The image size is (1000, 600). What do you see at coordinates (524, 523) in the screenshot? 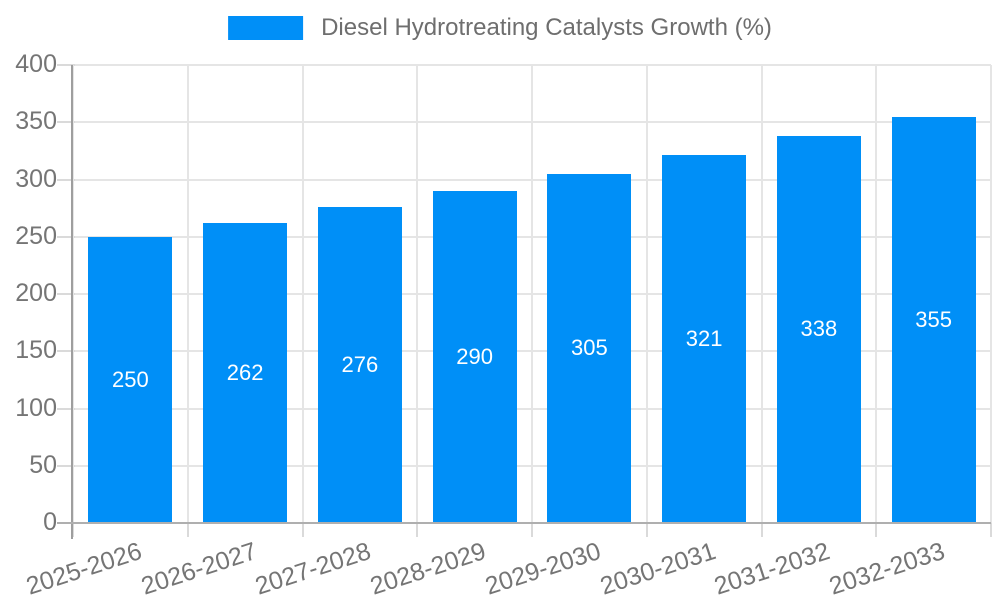
I see `x-axis-line` at bounding box center [524, 523].